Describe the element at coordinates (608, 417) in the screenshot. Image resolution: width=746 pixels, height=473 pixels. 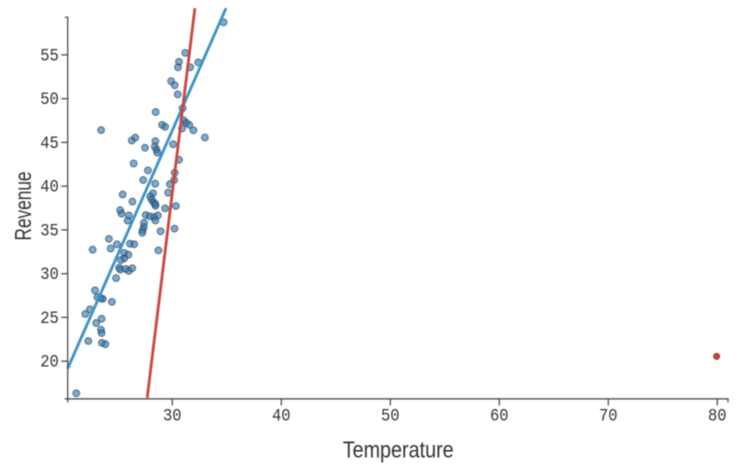
I see `svg-text: 70` at that location.